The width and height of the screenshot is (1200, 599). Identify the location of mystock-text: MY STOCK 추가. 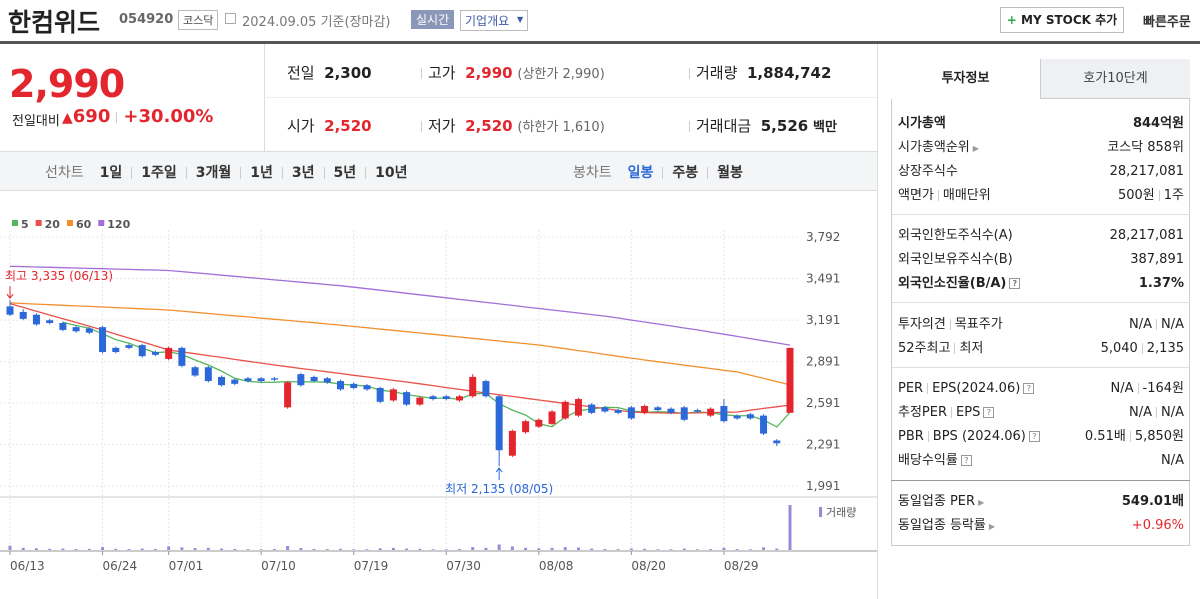
(1069, 20).